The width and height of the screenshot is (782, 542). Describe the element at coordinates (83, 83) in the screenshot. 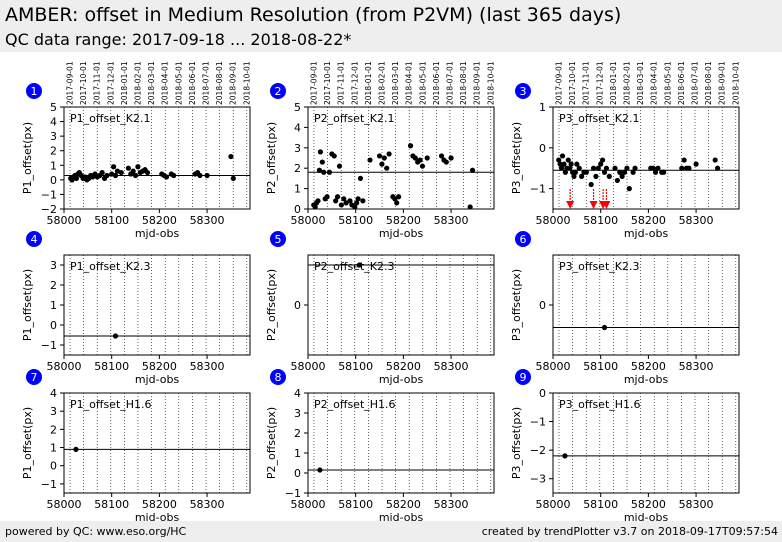

I see `date-tick-label: 2017-10-01` at that location.